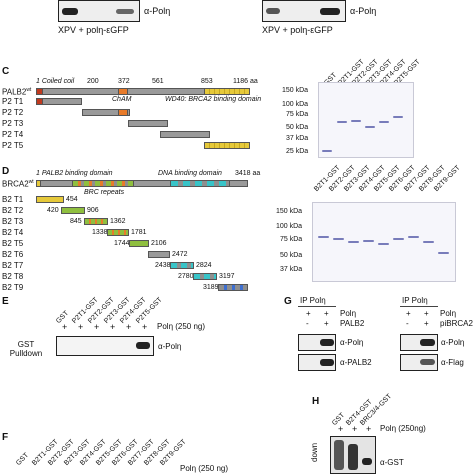 Image resolution: width=474 pixels, height=474 pixels. I want to click on panel-d-row-6: B2 T6, so click(13, 254).